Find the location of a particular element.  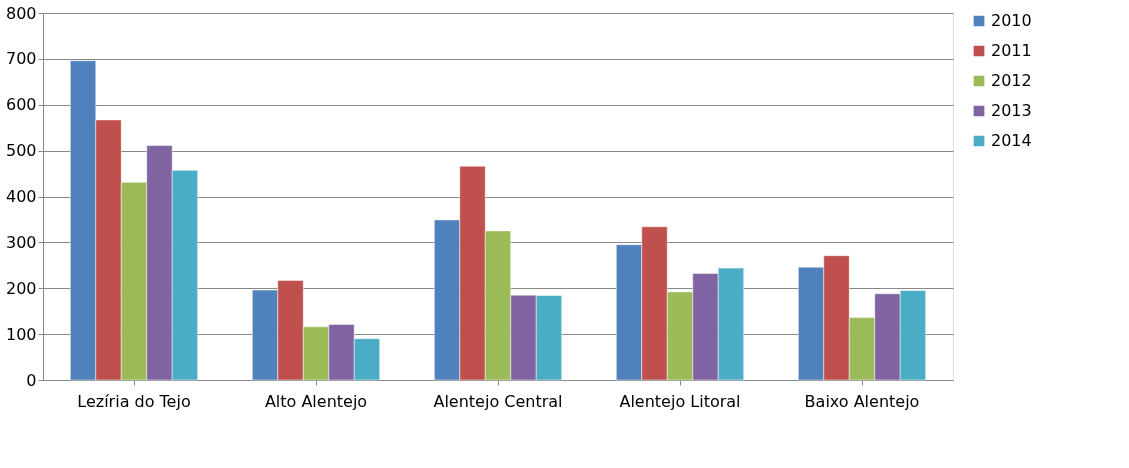

x-tick-label: Alentejo Litoral is located at coordinates (680, 401).